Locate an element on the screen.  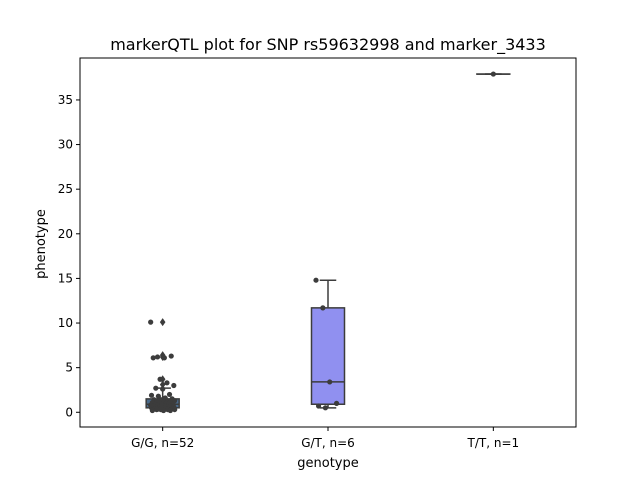
y-tick-label: 25 is located at coordinates (65, 189).